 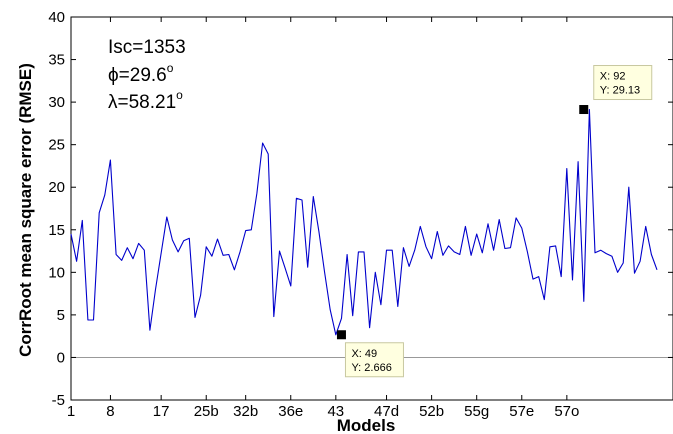 What do you see at coordinates (620, 91) in the screenshot?
I see `datatip-y-label: Y: 29.13` at bounding box center [620, 91].